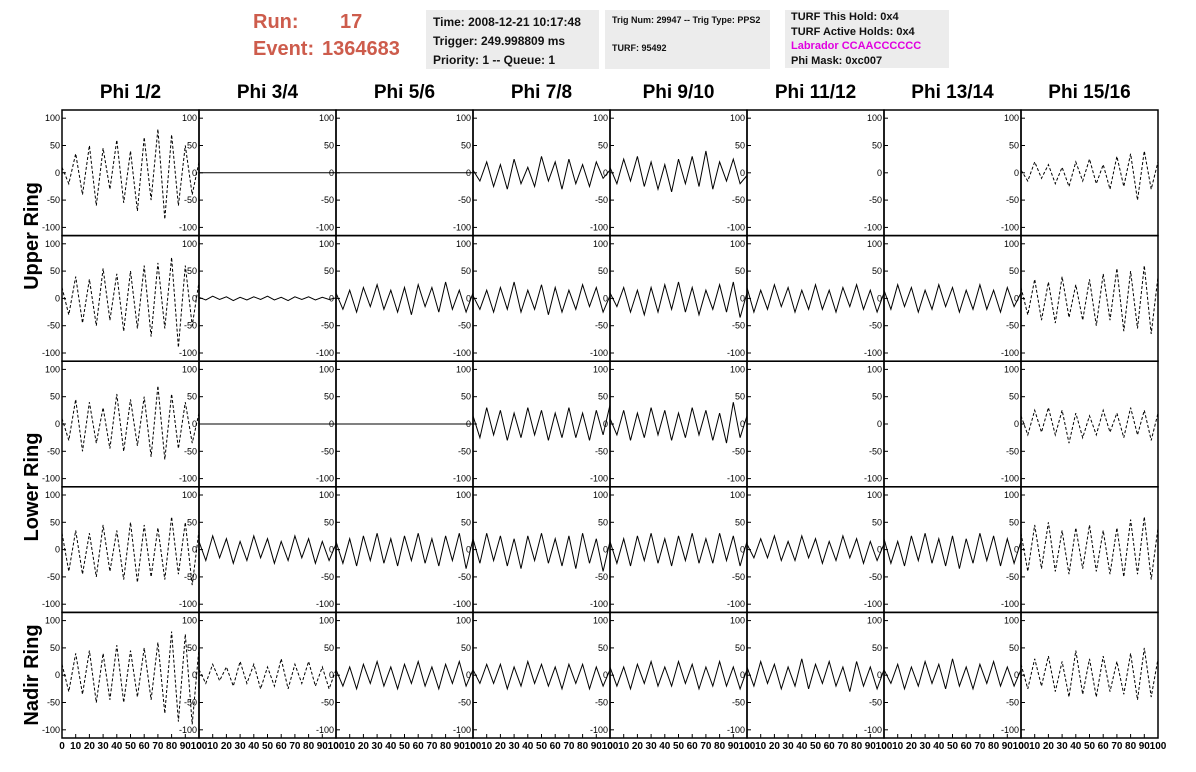 The width and height of the screenshot is (1196, 772). I want to click on x-tick-label: 80, so click(172, 746).